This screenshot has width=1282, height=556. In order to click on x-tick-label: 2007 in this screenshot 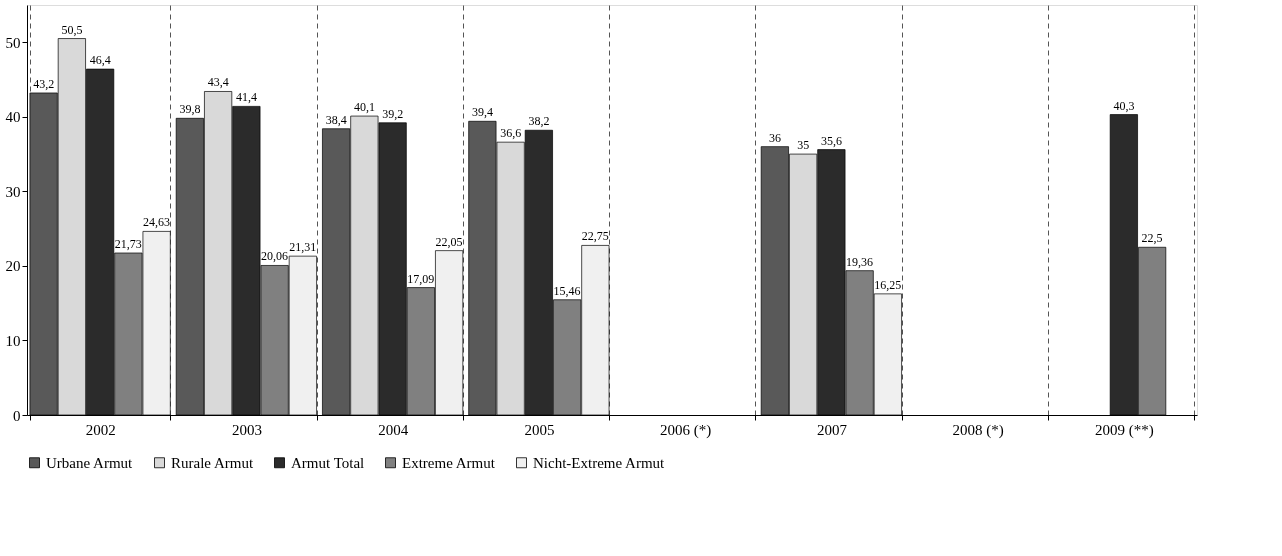, I will do `click(832, 429)`.